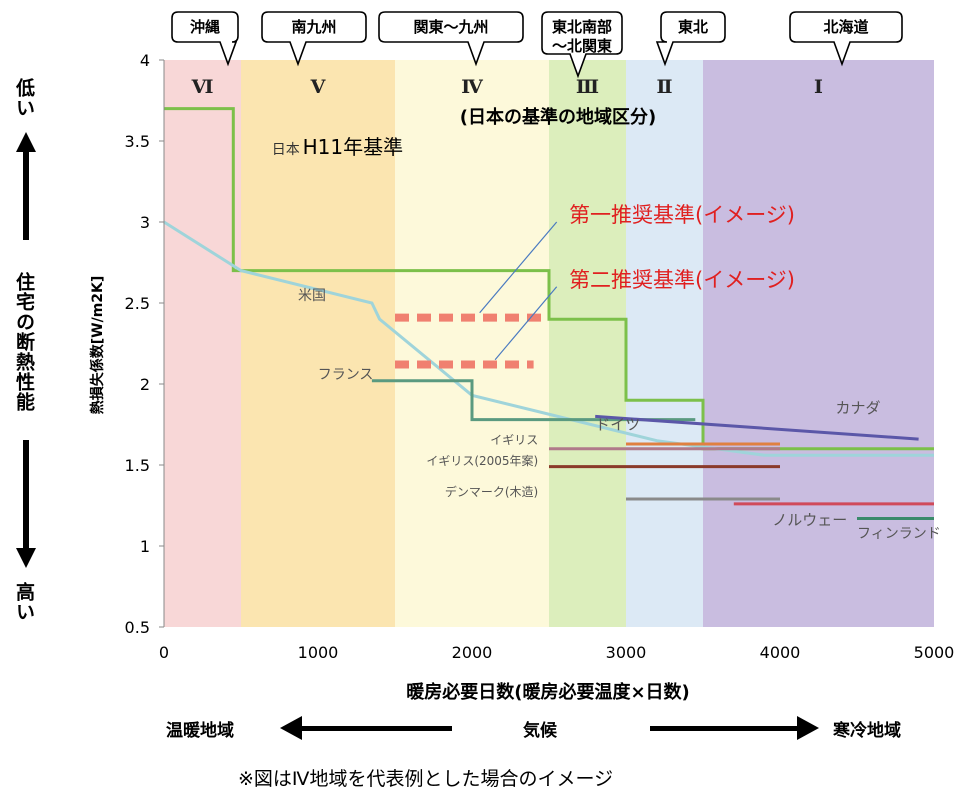 This screenshot has height=797, width=957. Describe the element at coordinates (353, 147) in the screenshot. I see `annotation-1: H11年基準` at that location.